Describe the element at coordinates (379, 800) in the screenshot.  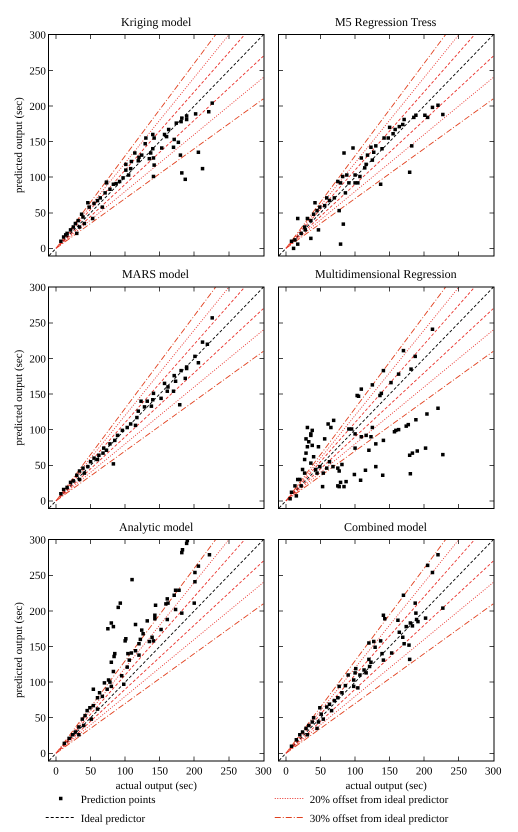
I see `legend-label: 20% offset from ideal predictor` at that location.